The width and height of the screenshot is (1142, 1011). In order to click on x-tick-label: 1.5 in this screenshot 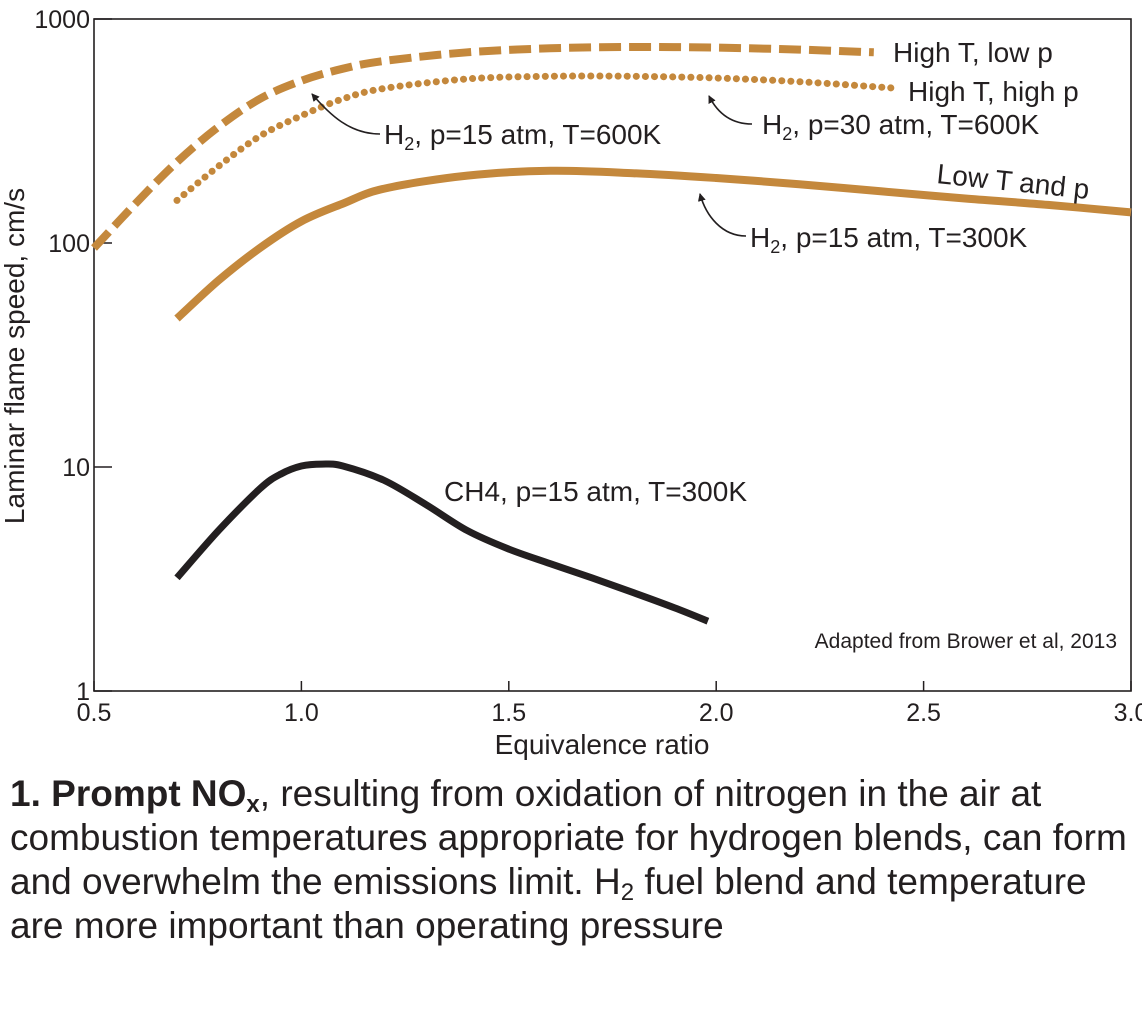, I will do `click(508, 713)`.